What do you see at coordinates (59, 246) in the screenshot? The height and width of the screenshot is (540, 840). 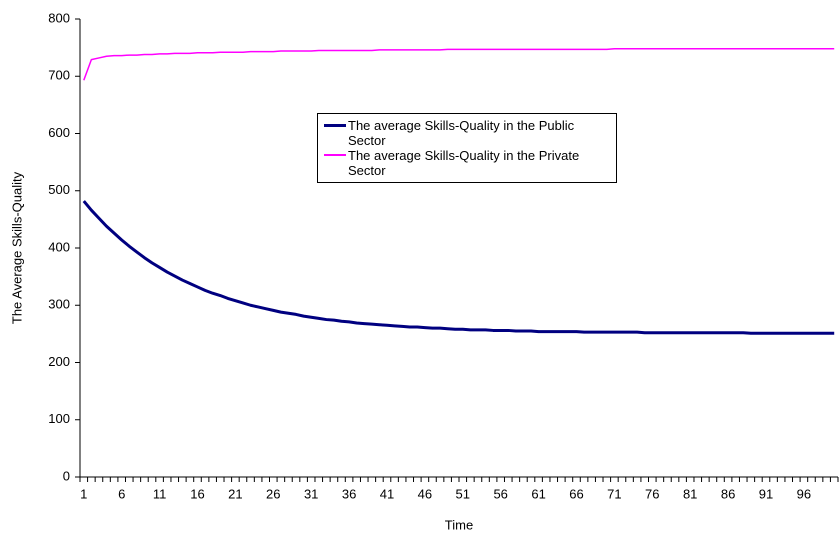 I see `y-tick-label: 400` at bounding box center [59, 246].